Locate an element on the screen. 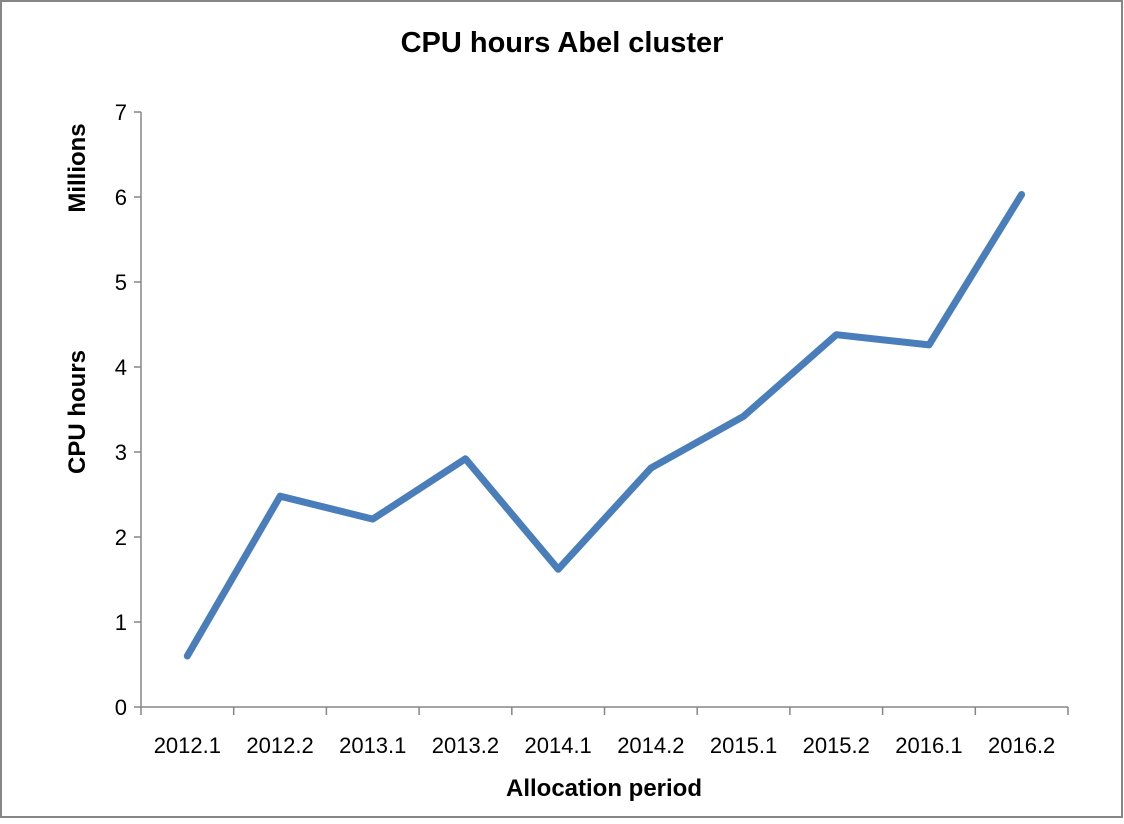 The width and height of the screenshot is (1124, 824). y-tick-label: 0 is located at coordinates (121, 707).